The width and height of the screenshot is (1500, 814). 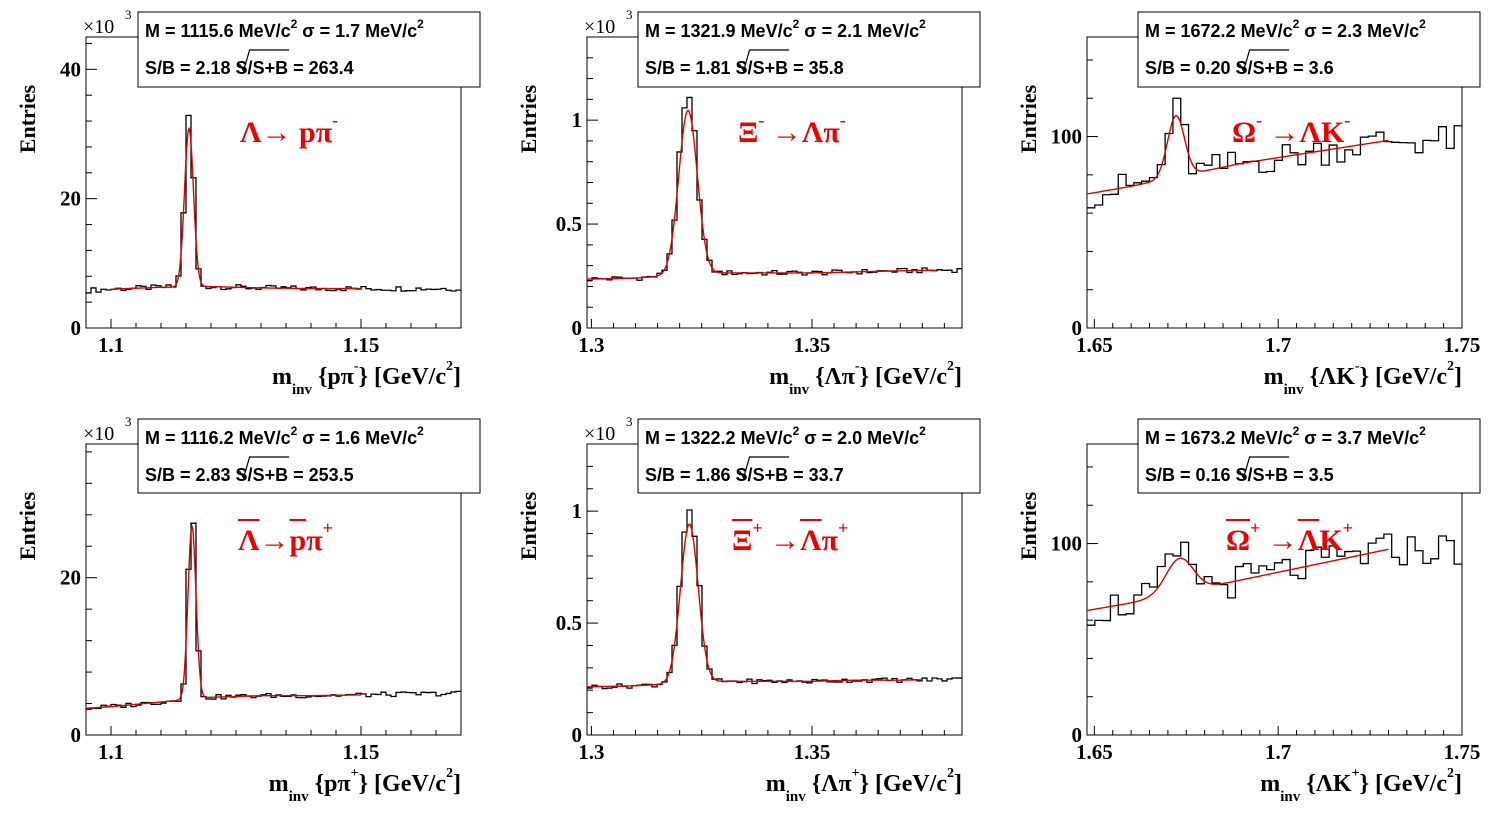 I want to click on reaction-label: Ω- →ΛK-, so click(x=1291, y=129).